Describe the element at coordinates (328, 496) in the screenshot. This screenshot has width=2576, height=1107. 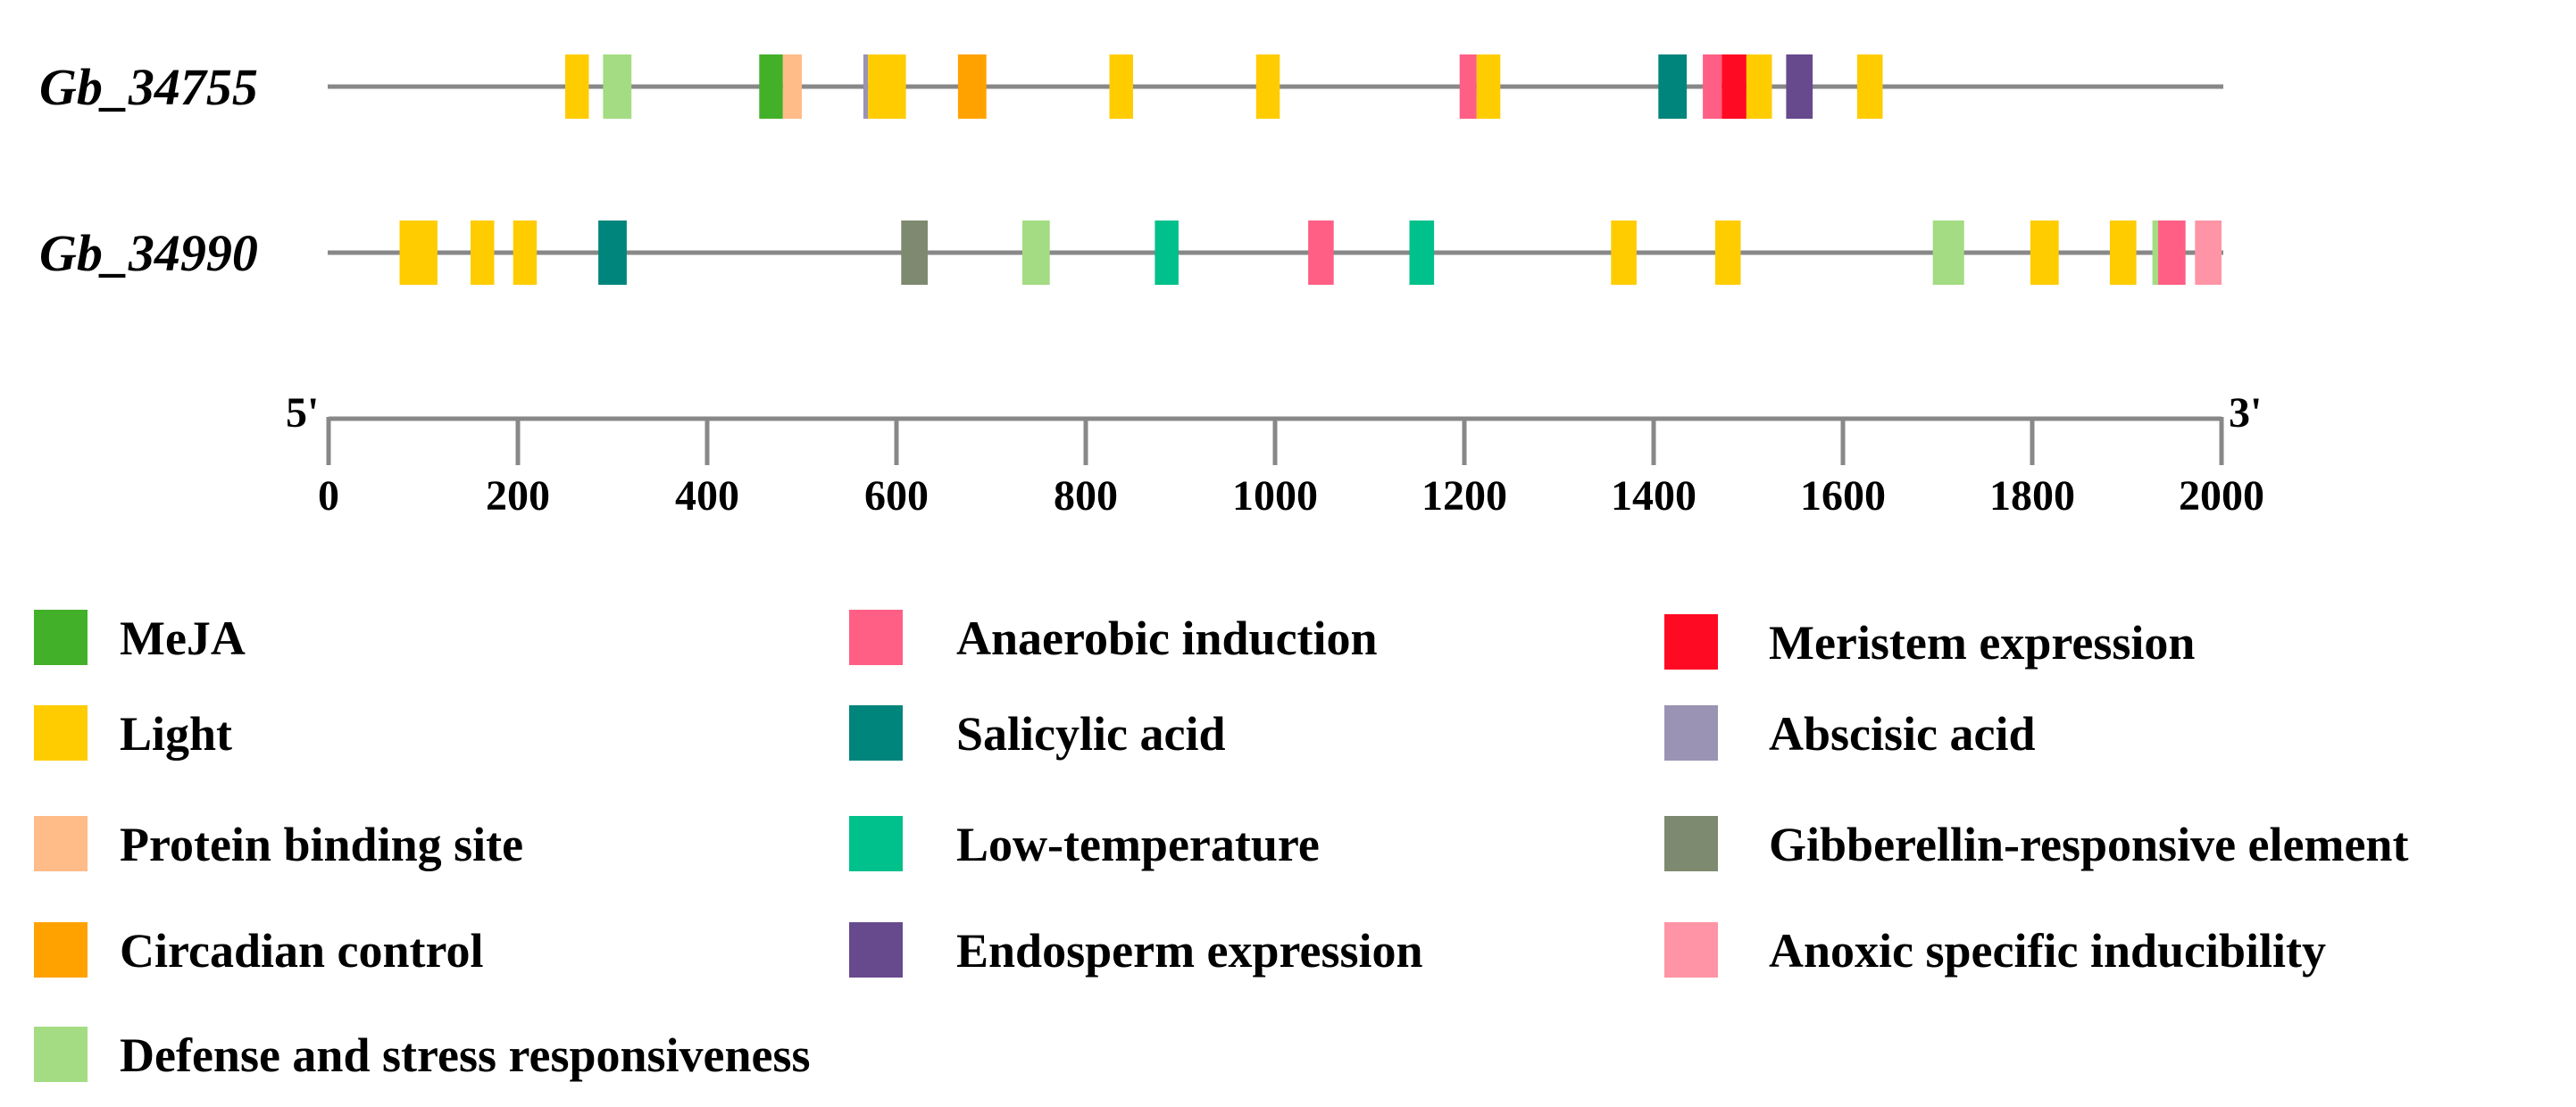
I see `axis-tick-label: 0` at that location.